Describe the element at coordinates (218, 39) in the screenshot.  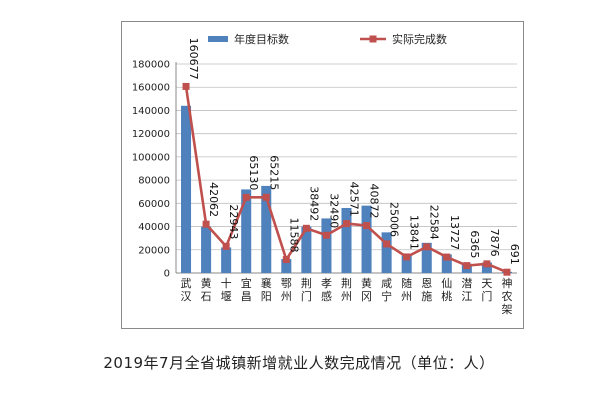
I see `legend-swatch-bar` at that location.